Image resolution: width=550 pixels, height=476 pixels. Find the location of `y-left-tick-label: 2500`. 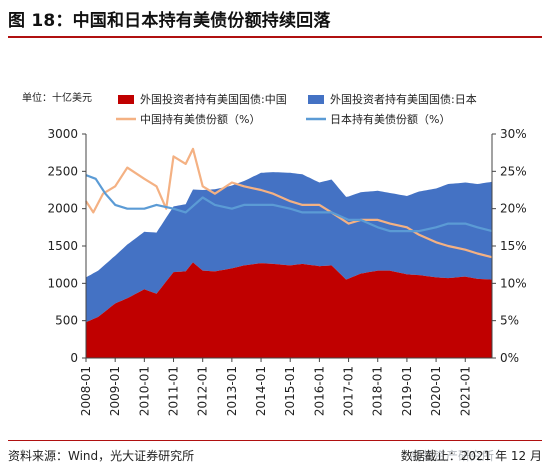

y-left-tick-label: 2500 is located at coordinates (62, 171).